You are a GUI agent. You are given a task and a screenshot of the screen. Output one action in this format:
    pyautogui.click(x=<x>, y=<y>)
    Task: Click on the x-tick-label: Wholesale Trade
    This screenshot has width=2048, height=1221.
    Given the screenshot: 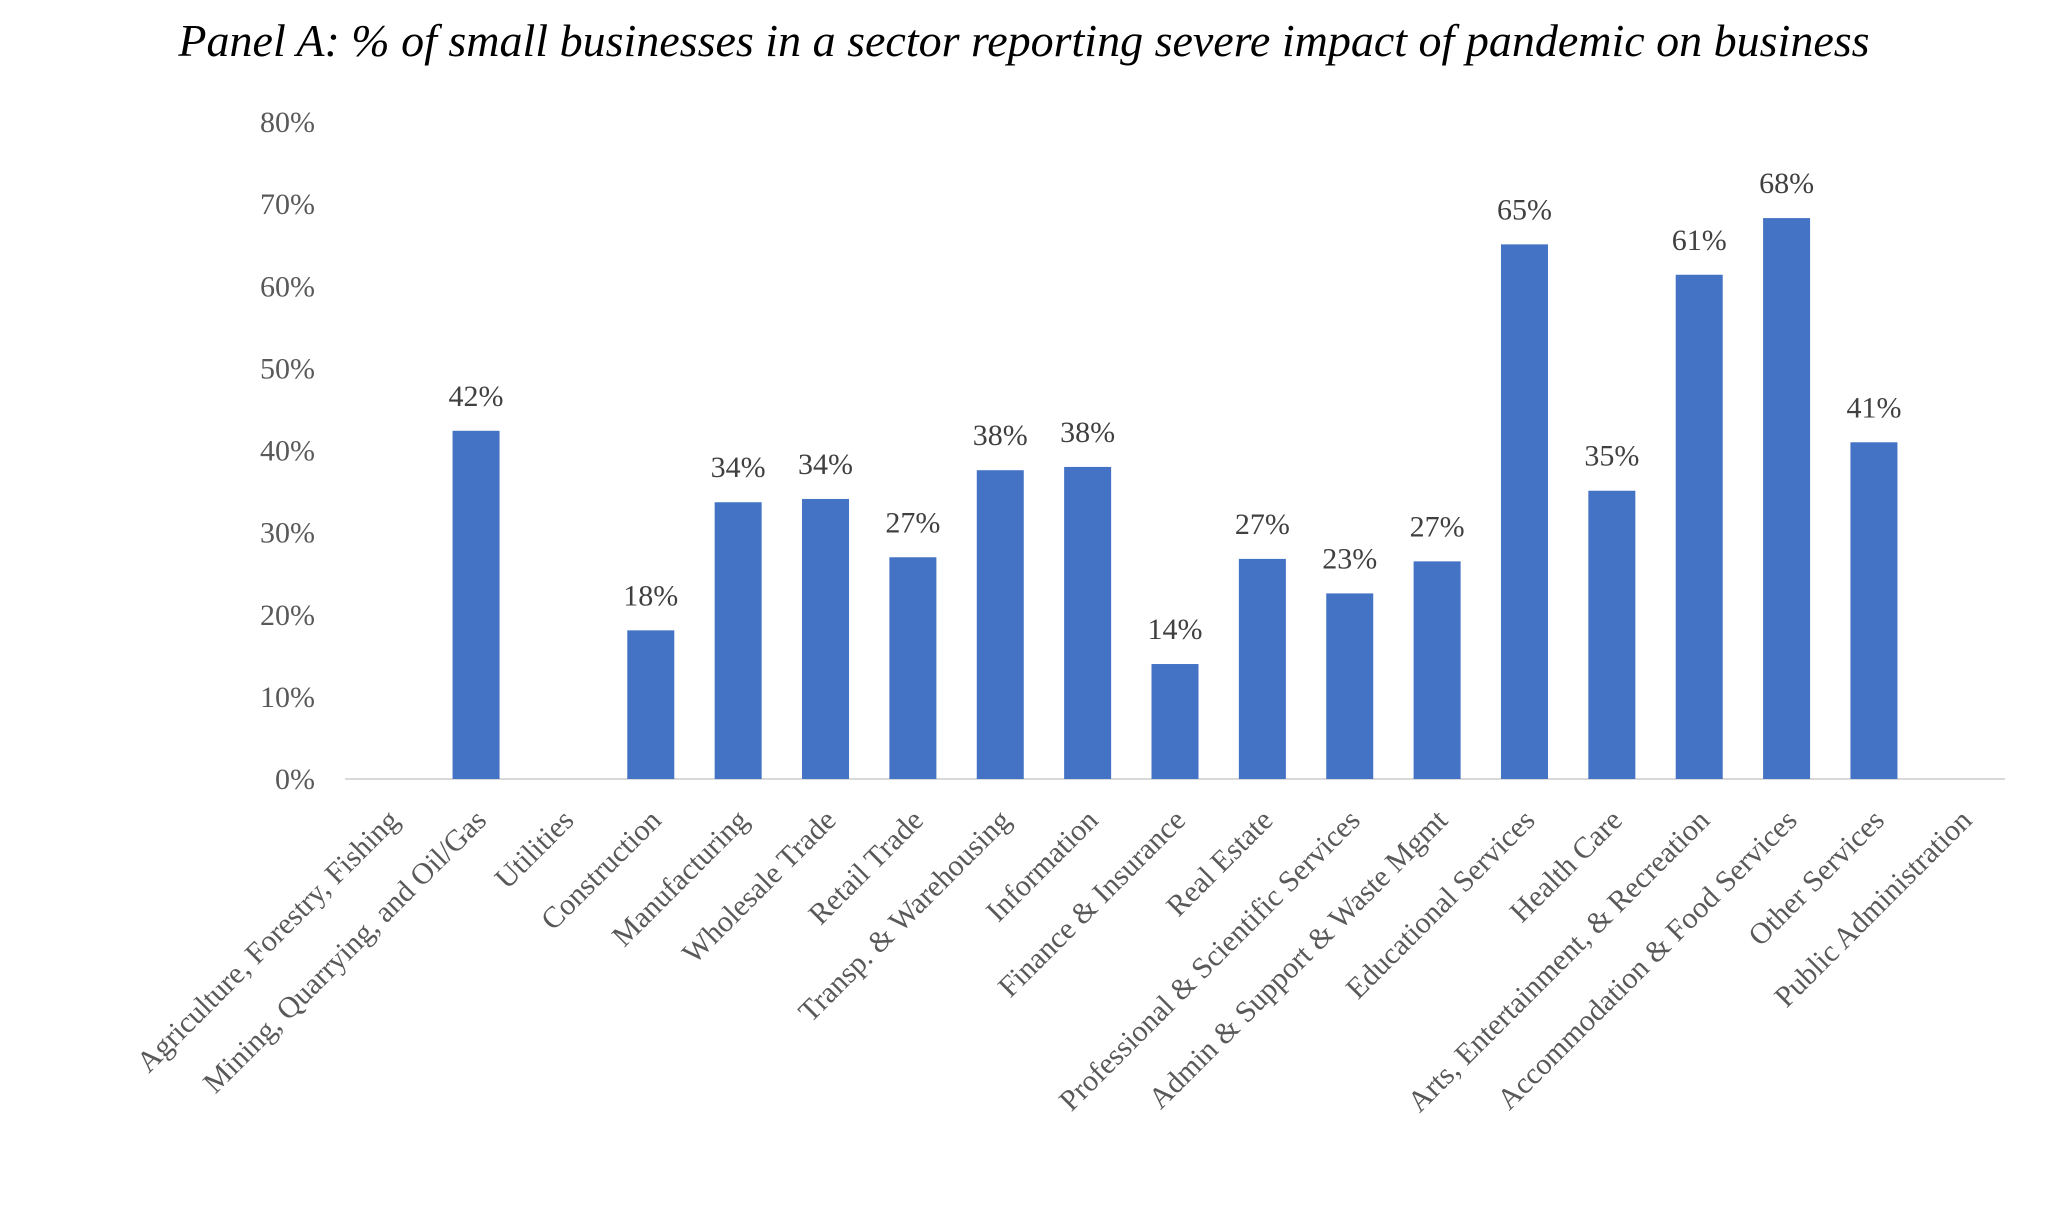 What is the action you would take?
    pyautogui.click(x=759, y=887)
    